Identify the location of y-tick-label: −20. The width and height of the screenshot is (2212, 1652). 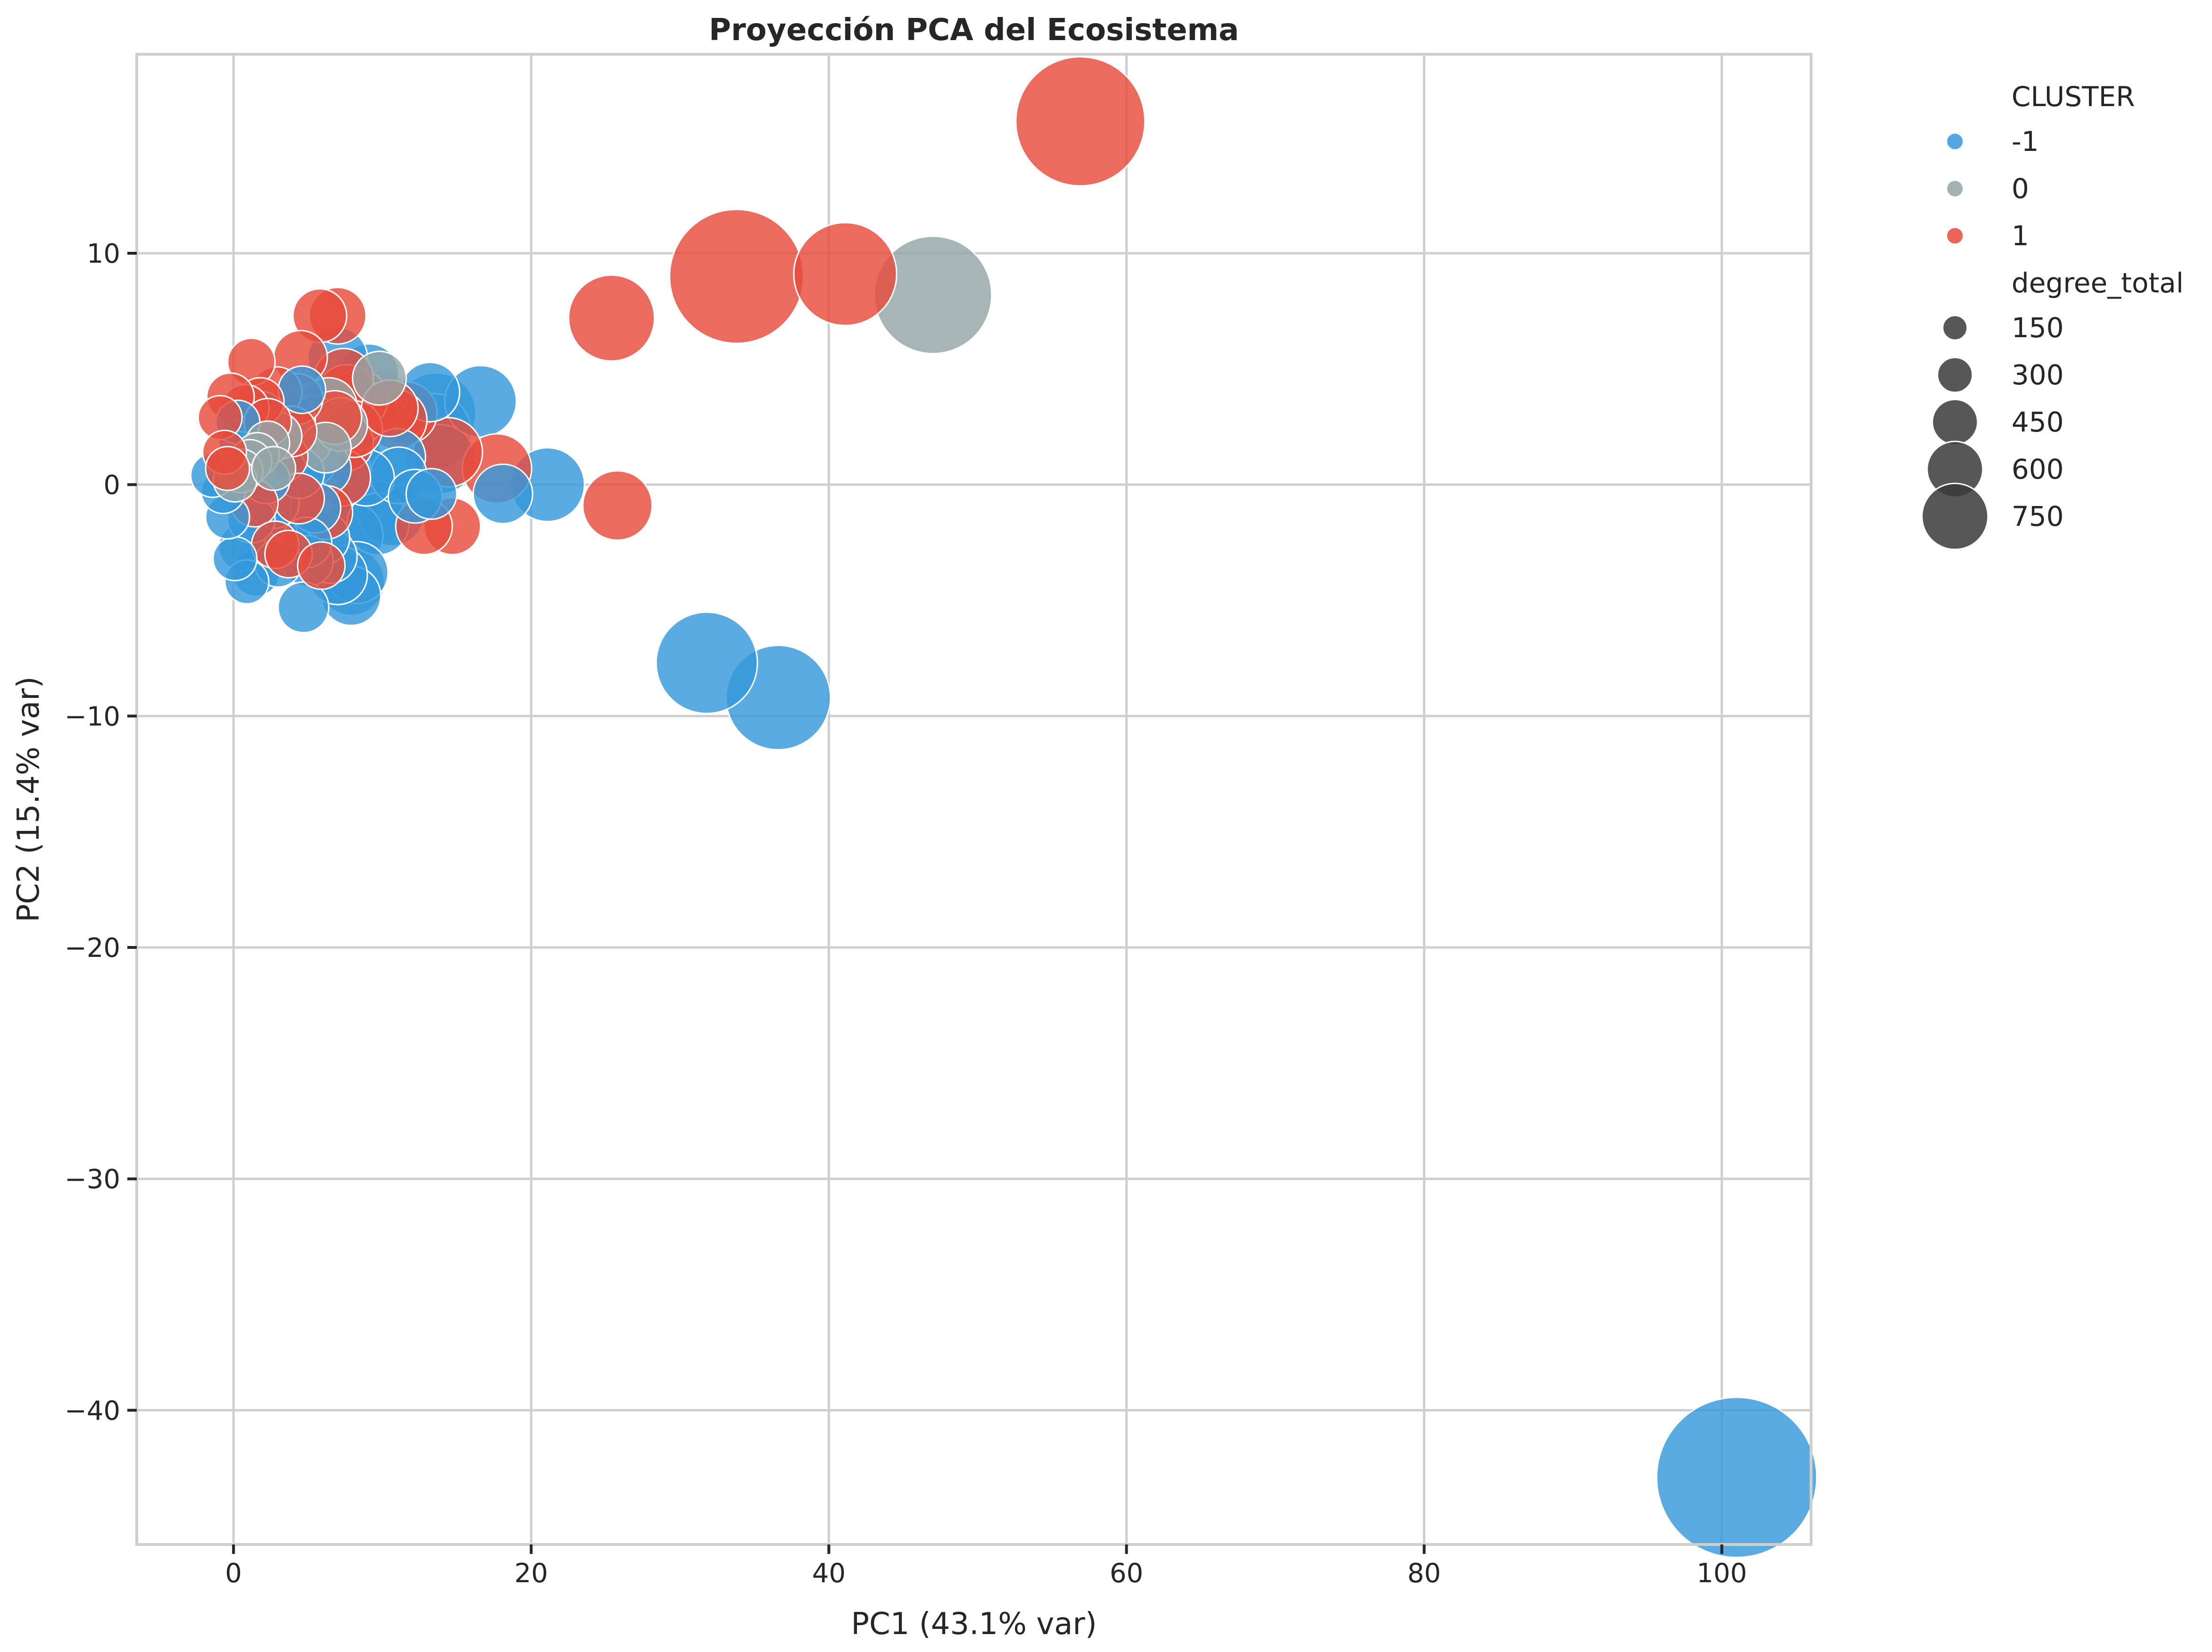
(93, 948).